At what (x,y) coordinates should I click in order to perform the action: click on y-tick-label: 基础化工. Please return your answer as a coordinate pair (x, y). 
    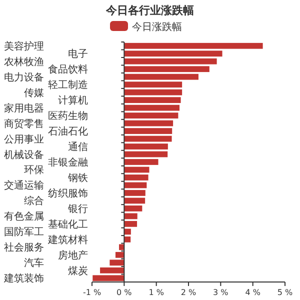
    Looking at the image, I should click on (68, 224).